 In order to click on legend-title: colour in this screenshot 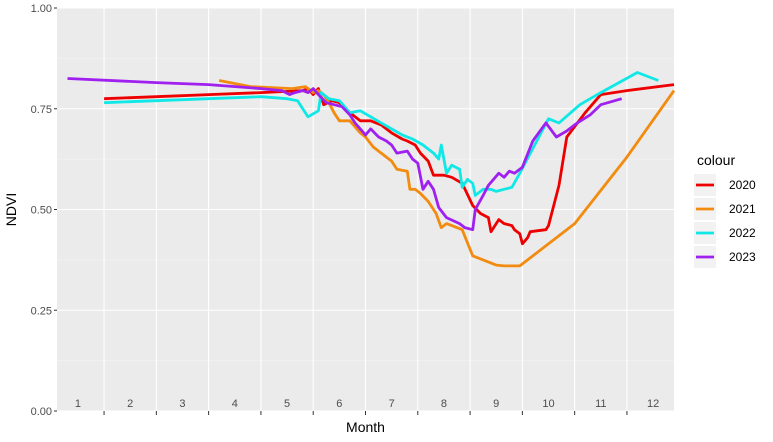, I will do `click(716, 160)`.